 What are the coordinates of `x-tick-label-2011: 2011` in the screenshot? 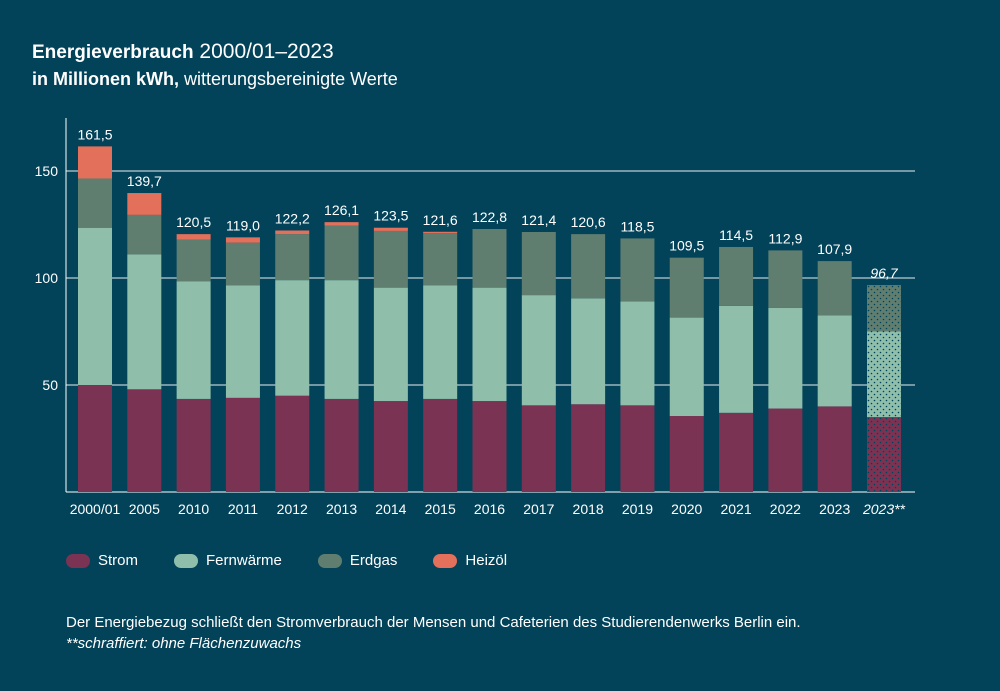 It's located at (243, 509).